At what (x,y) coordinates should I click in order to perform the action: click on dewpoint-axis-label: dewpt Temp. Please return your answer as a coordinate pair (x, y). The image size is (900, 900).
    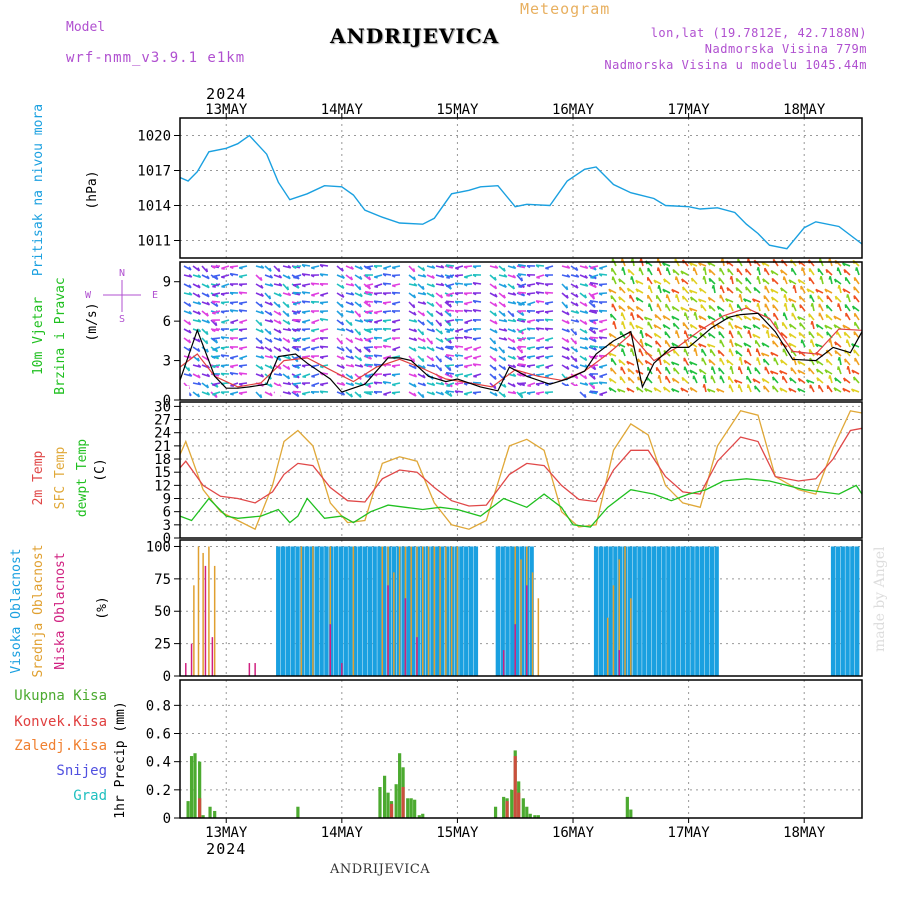
    Looking at the image, I should click on (82, 478).